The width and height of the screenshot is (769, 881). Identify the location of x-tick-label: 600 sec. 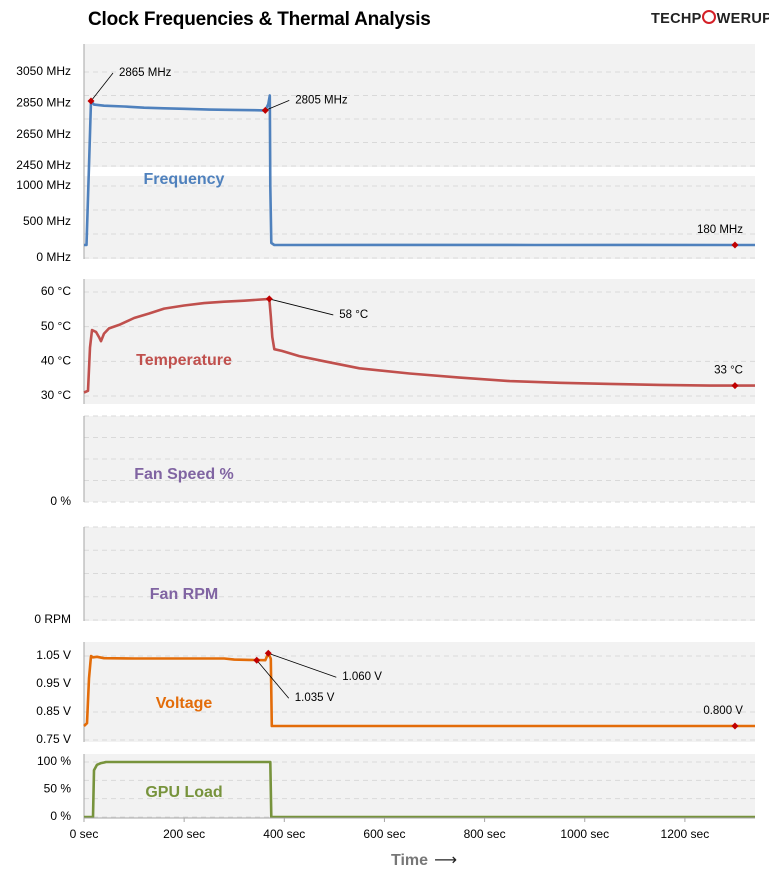
(384, 834).